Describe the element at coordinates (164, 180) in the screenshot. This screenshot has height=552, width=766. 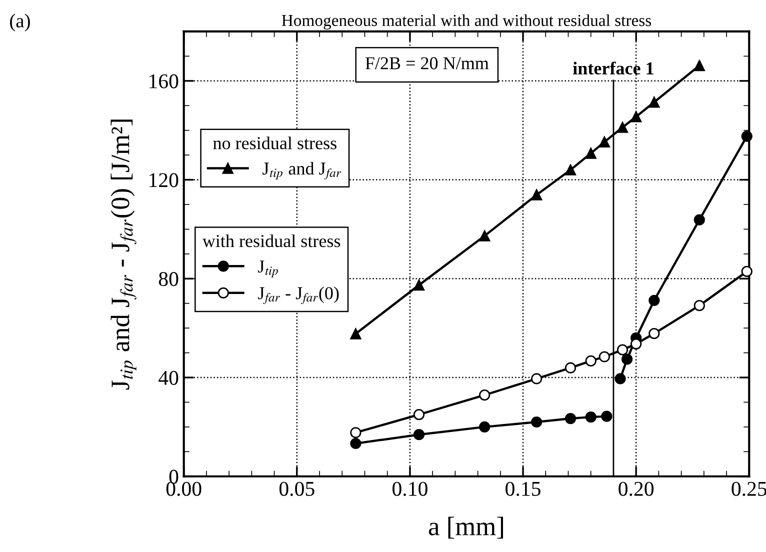
I see `y-tick-label: 120` at that location.